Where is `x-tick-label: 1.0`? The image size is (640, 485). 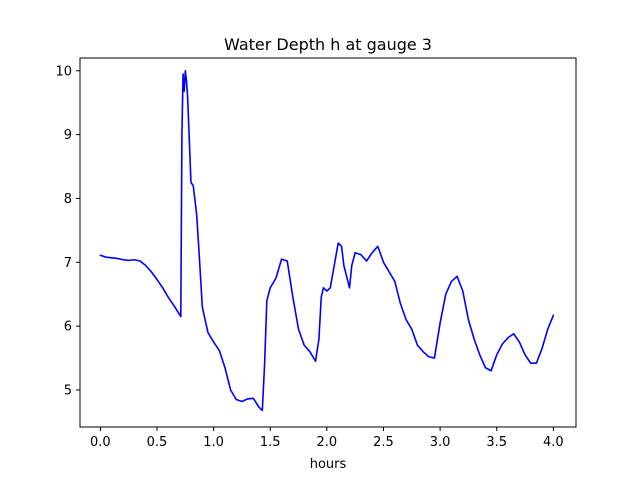 x-tick-label: 1.0 is located at coordinates (213, 442).